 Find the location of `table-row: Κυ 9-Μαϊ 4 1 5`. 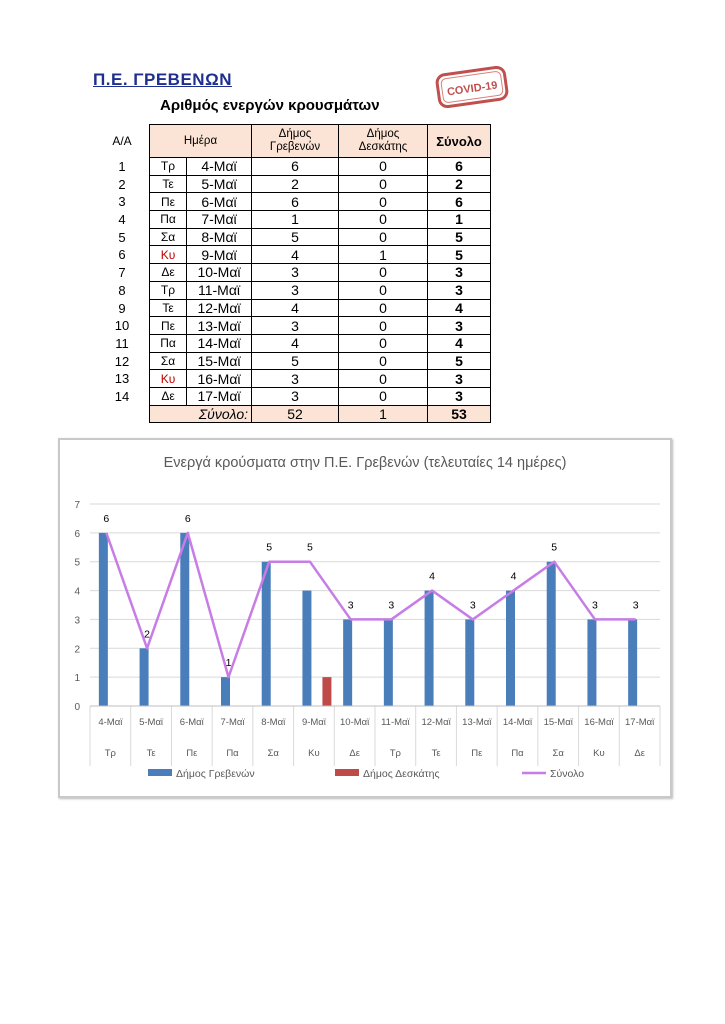

table-row: Κυ 9-Μαϊ 4 1 5 is located at coordinates (320, 255).